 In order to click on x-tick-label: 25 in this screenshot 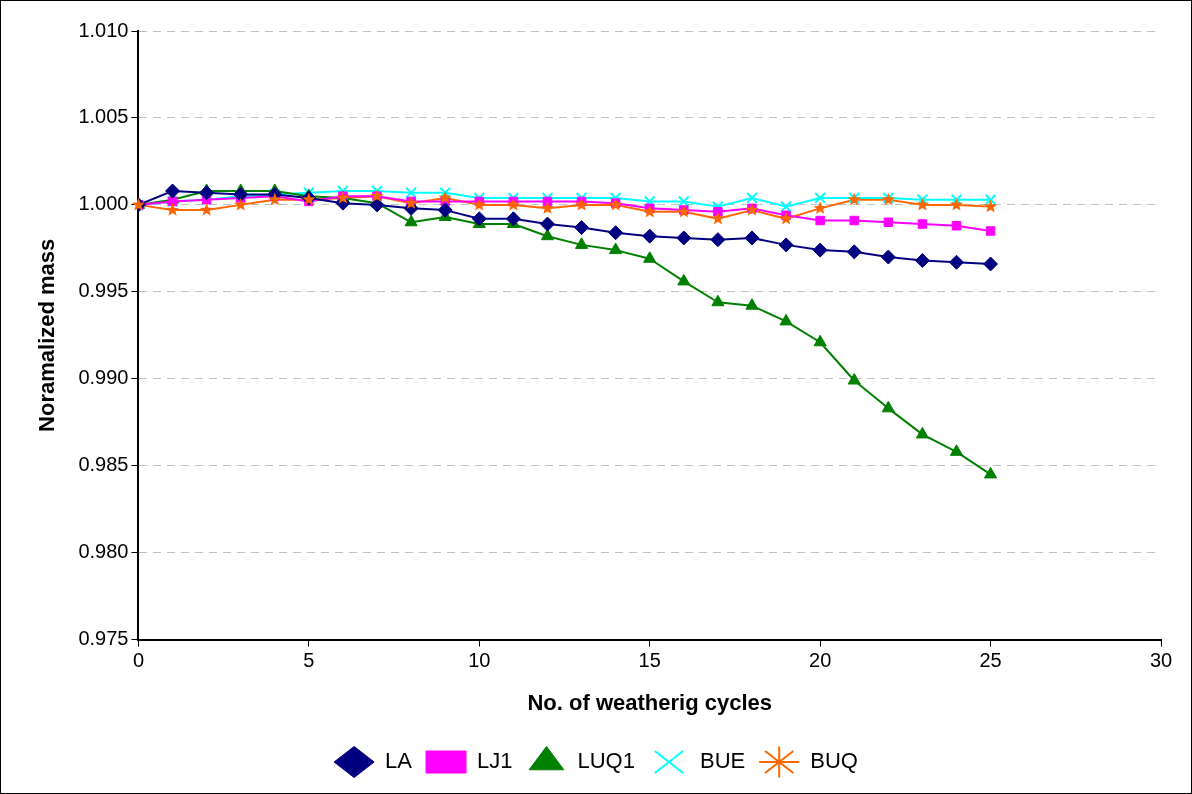, I will do `click(990, 660)`.